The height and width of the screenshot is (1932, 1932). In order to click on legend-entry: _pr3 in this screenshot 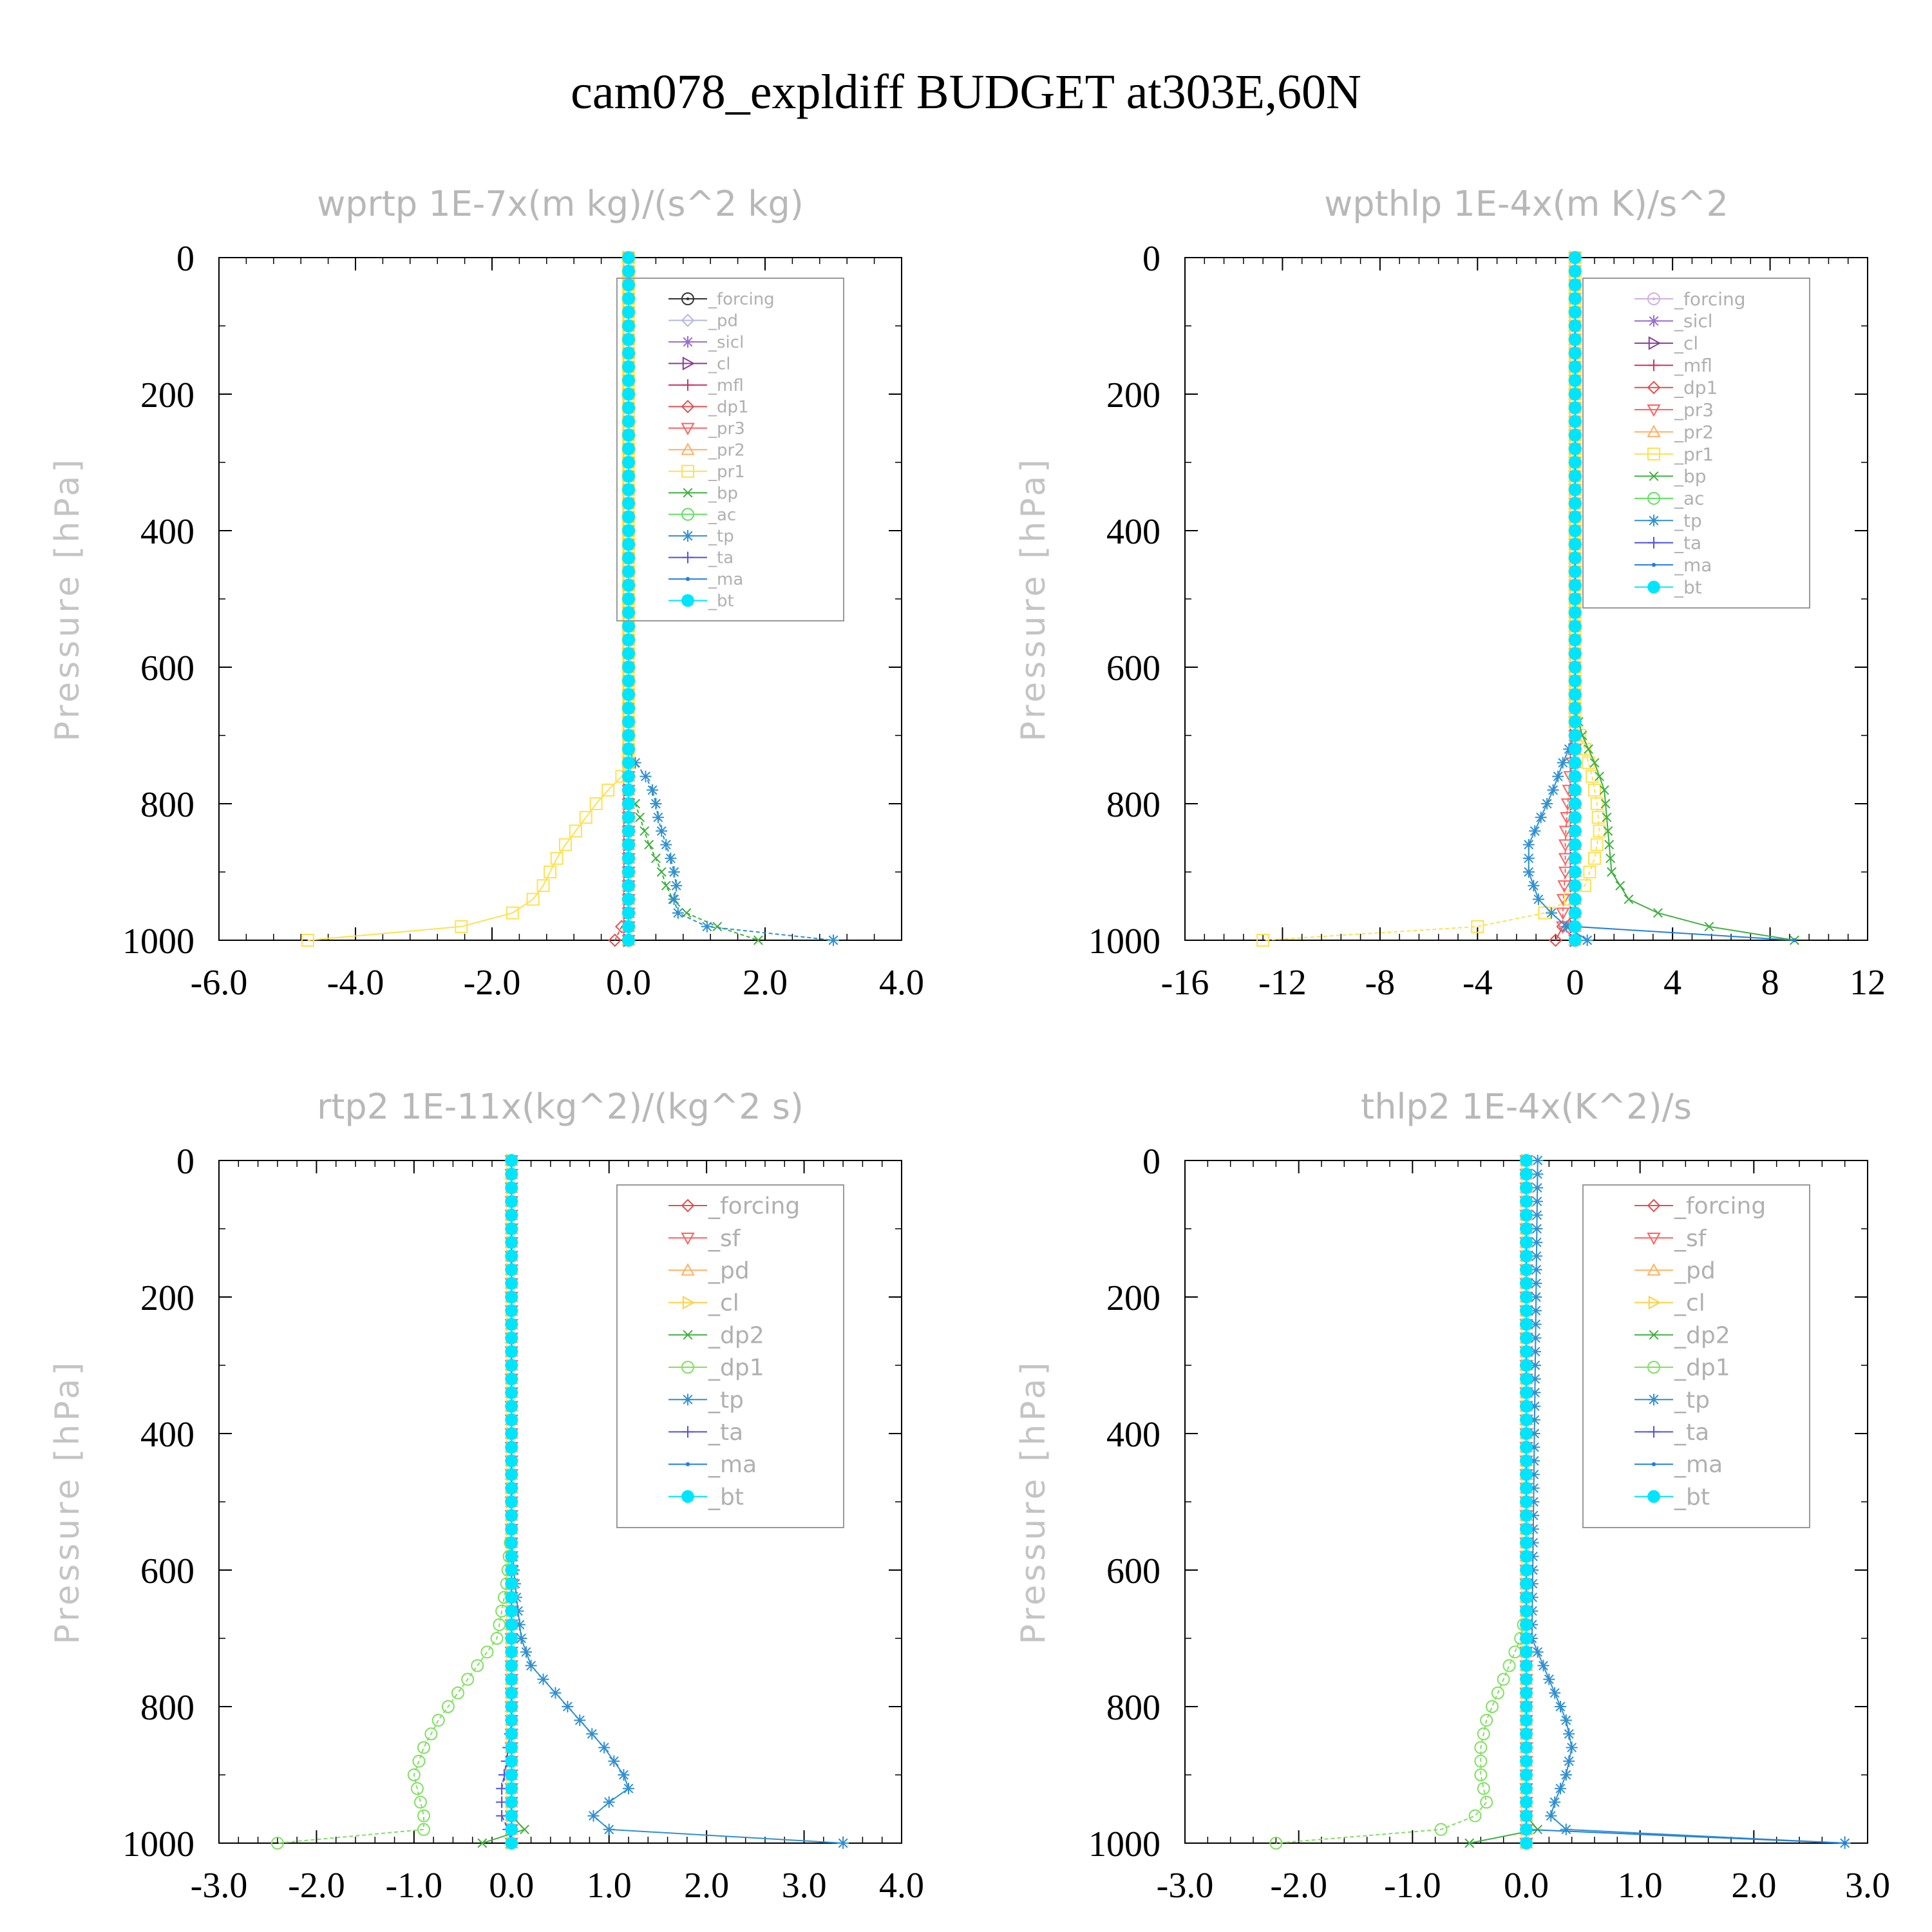, I will do `click(707, 429)`.